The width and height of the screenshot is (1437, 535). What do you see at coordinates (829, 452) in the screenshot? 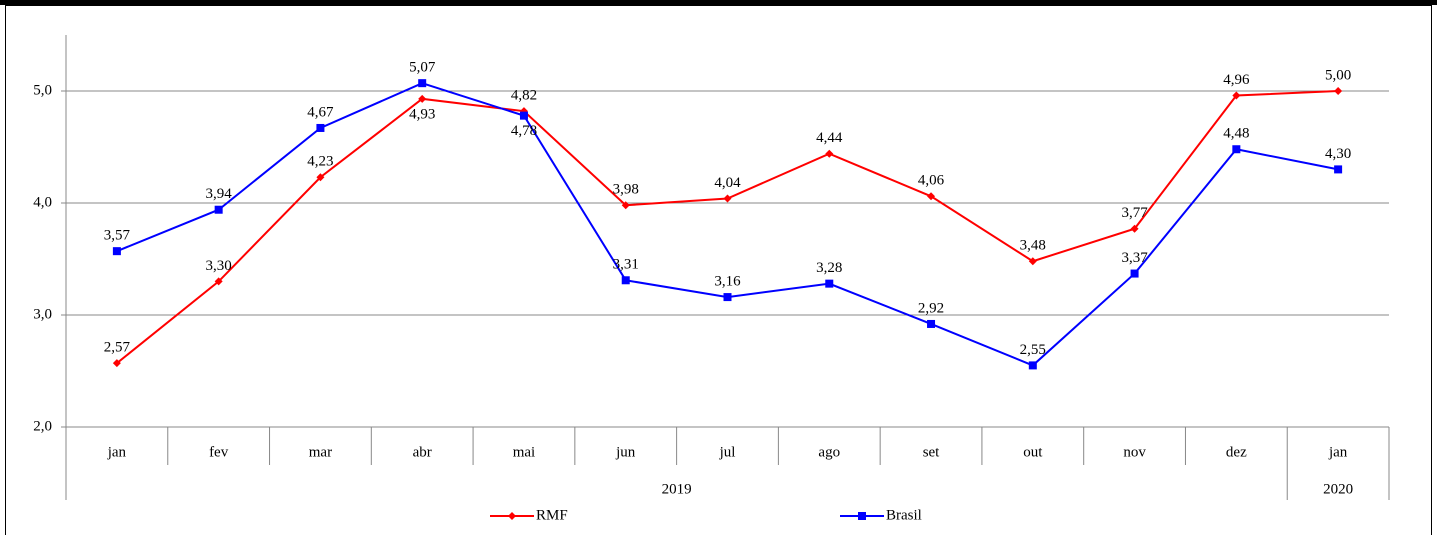
I see `x-tick-label: ago` at bounding box center [829, 452].